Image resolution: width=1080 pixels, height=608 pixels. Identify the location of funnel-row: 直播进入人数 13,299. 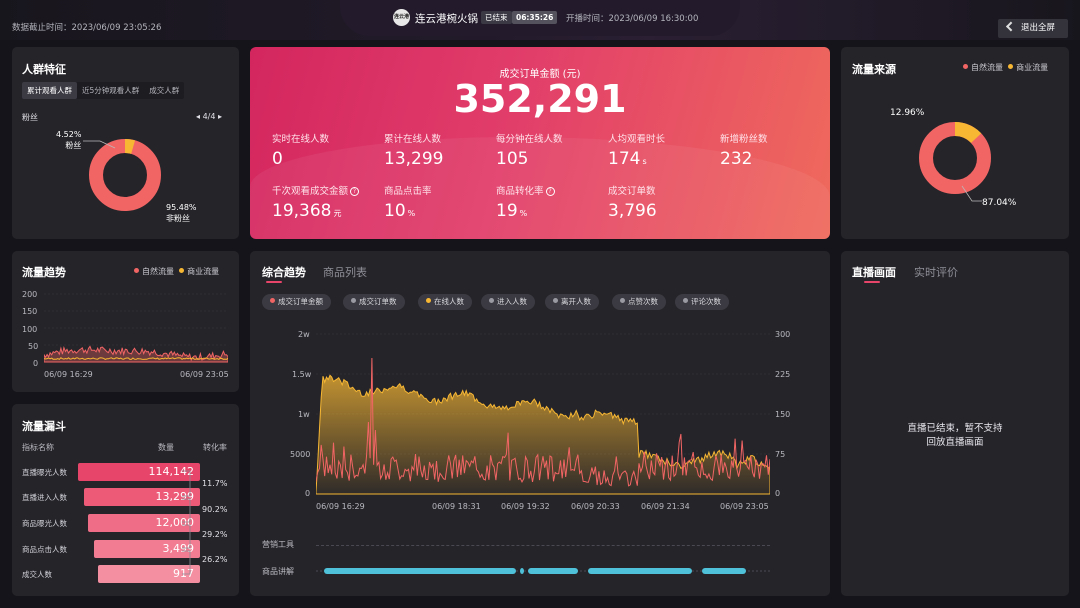
(111, 497).